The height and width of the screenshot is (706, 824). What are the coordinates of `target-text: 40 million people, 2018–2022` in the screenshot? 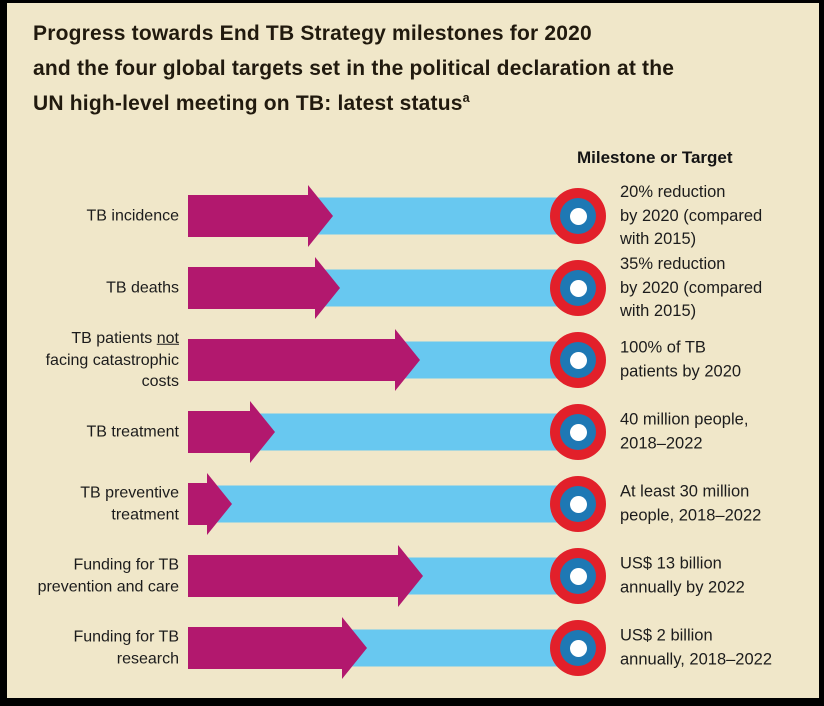 It's located at (684, 431).